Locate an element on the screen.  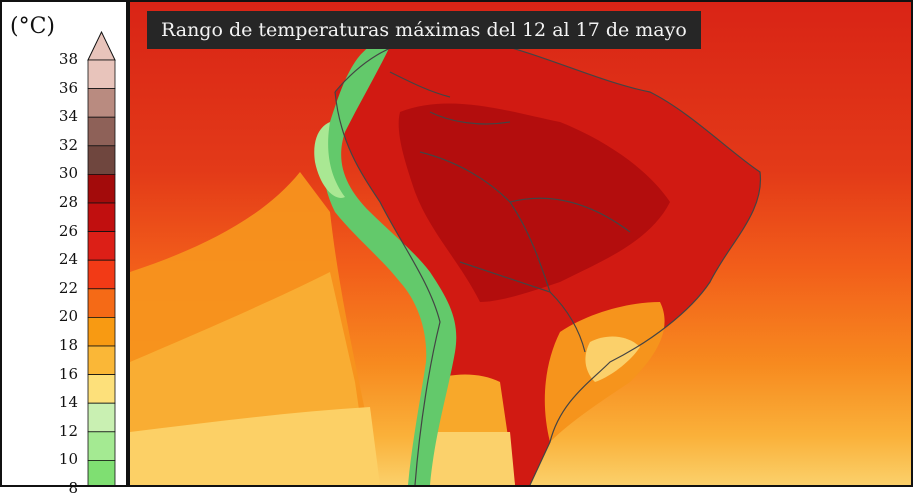
legend-tick-10: 10 is located at coordinates (68, 459).